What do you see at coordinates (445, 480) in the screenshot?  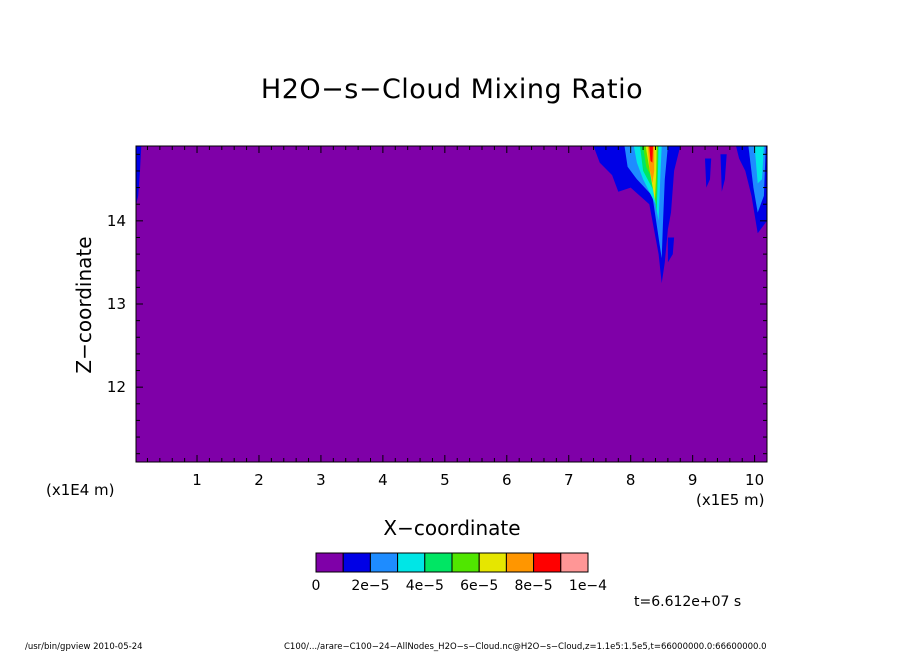 I see `x-tick-label: 5` at bounding box center [445, 480].